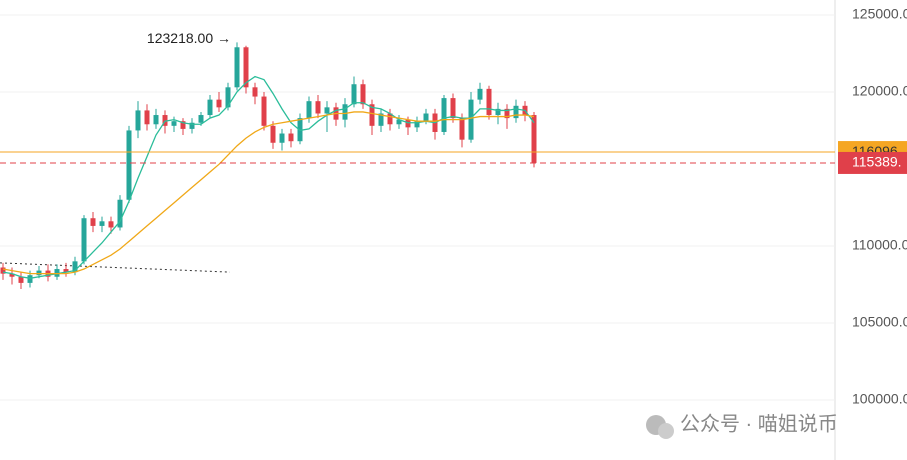 This screenshot has height=460, width=907. Describe the element at coordinates (877, 162) in the screenshot. I see `price-label: 115389.` at that location.